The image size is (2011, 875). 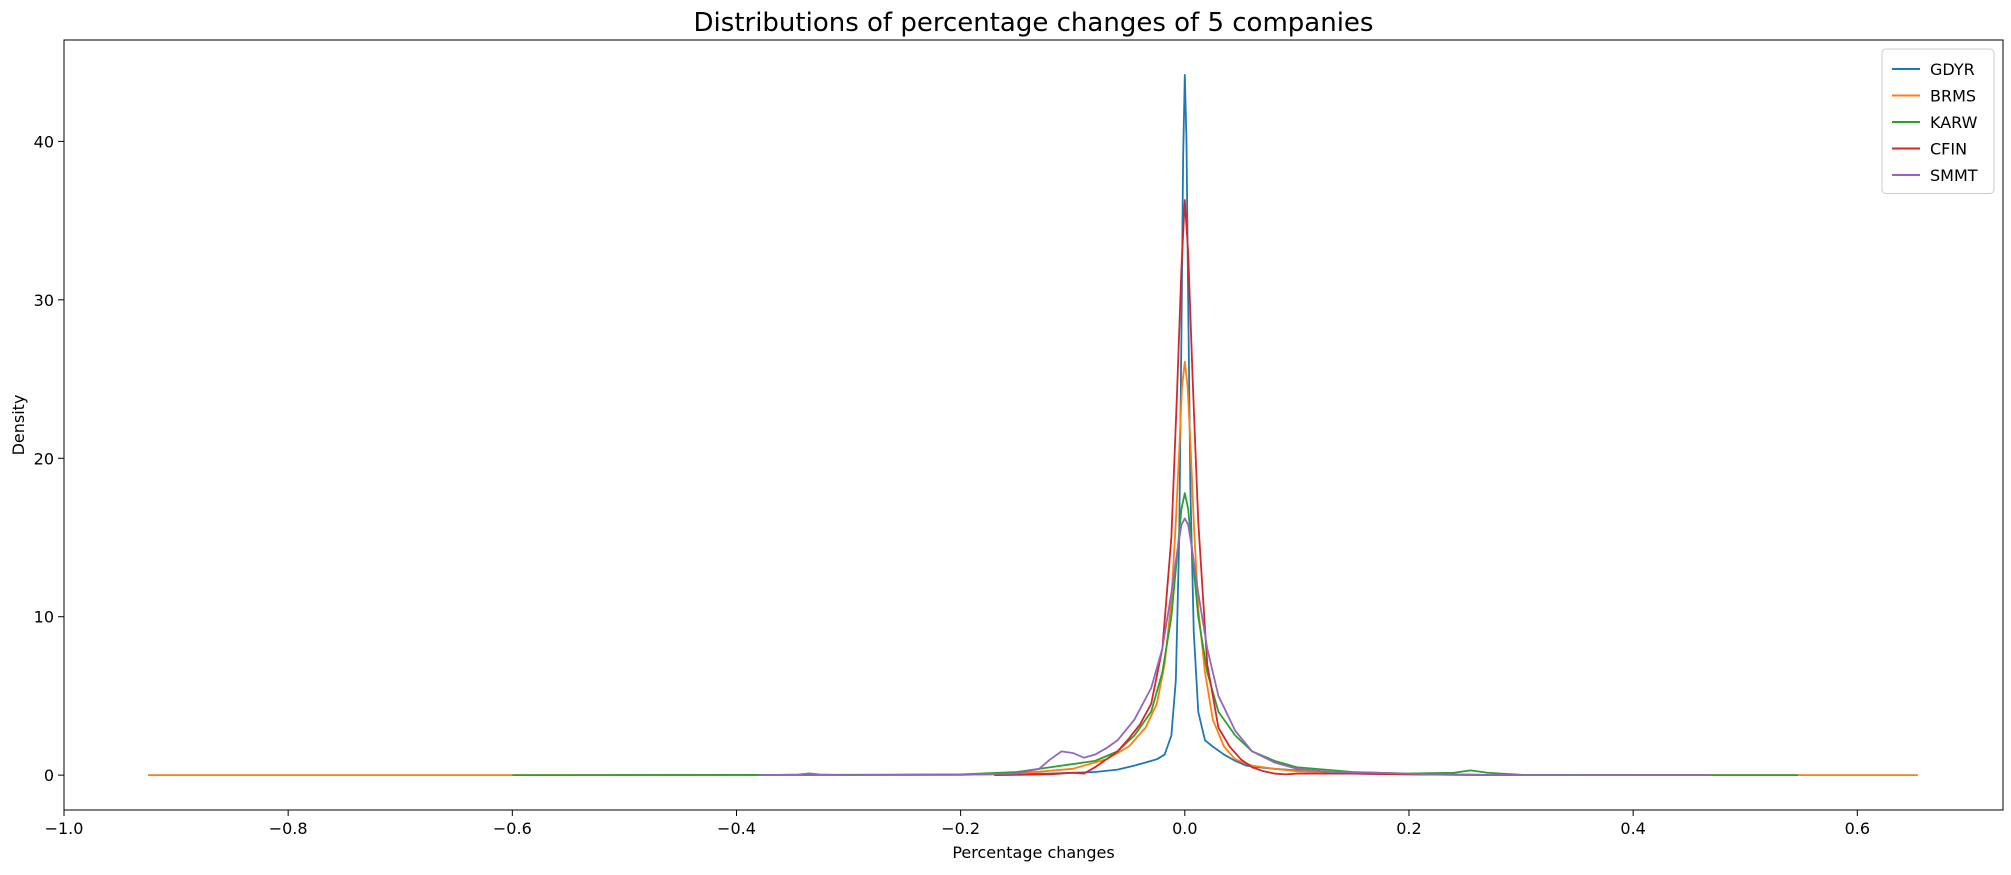 What do you see at coordinates (49, 775) in the screenshot?
I see `y-tick-label: 0` at bounding box center [49, 775].